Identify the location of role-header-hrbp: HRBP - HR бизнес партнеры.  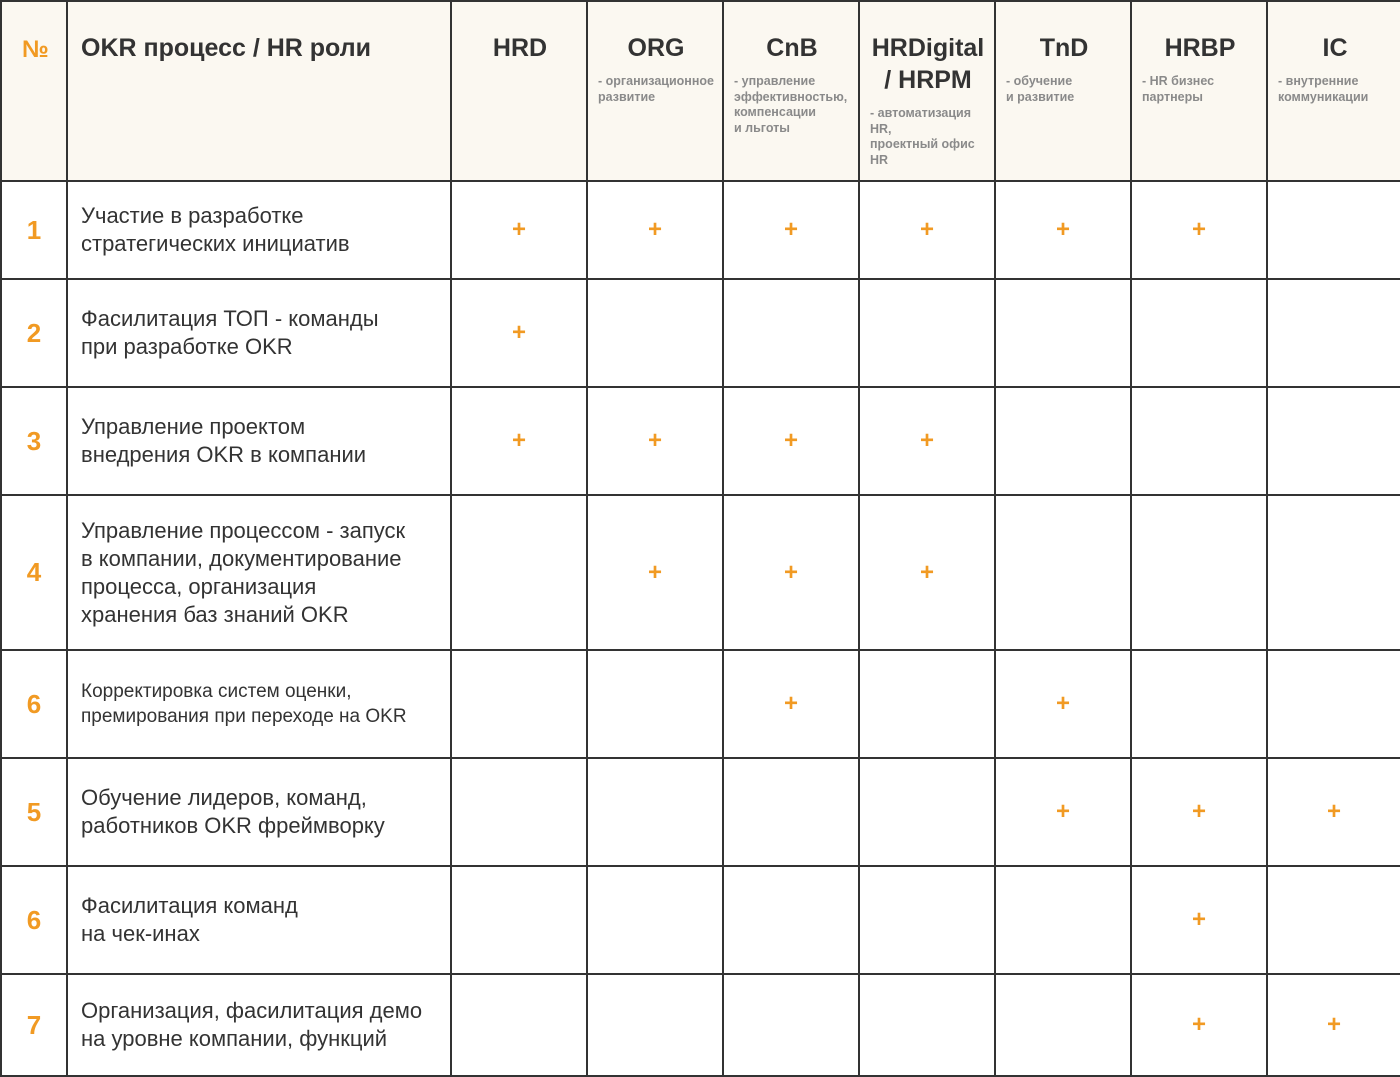
(1199, 91).